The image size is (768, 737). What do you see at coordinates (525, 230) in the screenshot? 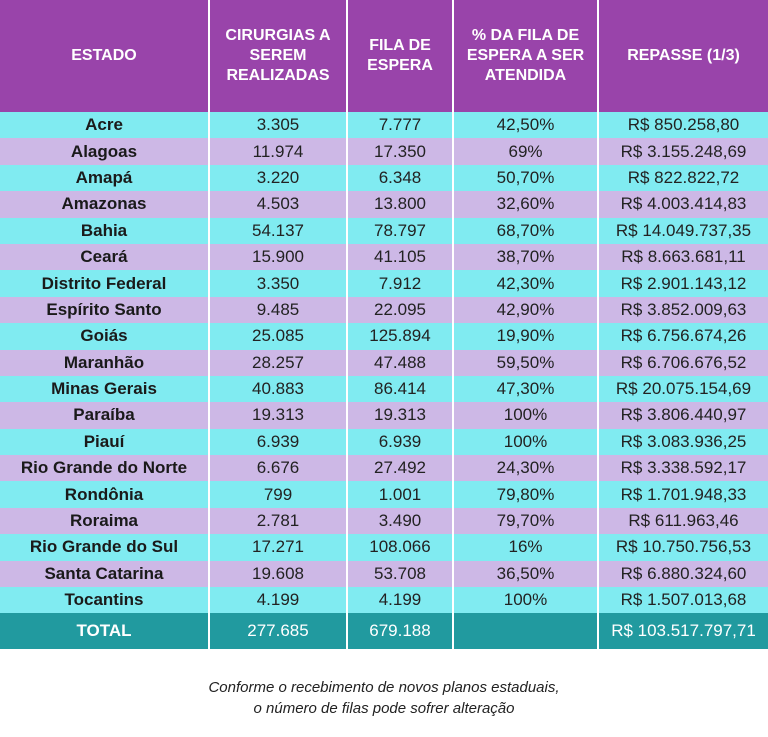
I see `cell-percentual: 68,70%` at bounding box center [525, 230].